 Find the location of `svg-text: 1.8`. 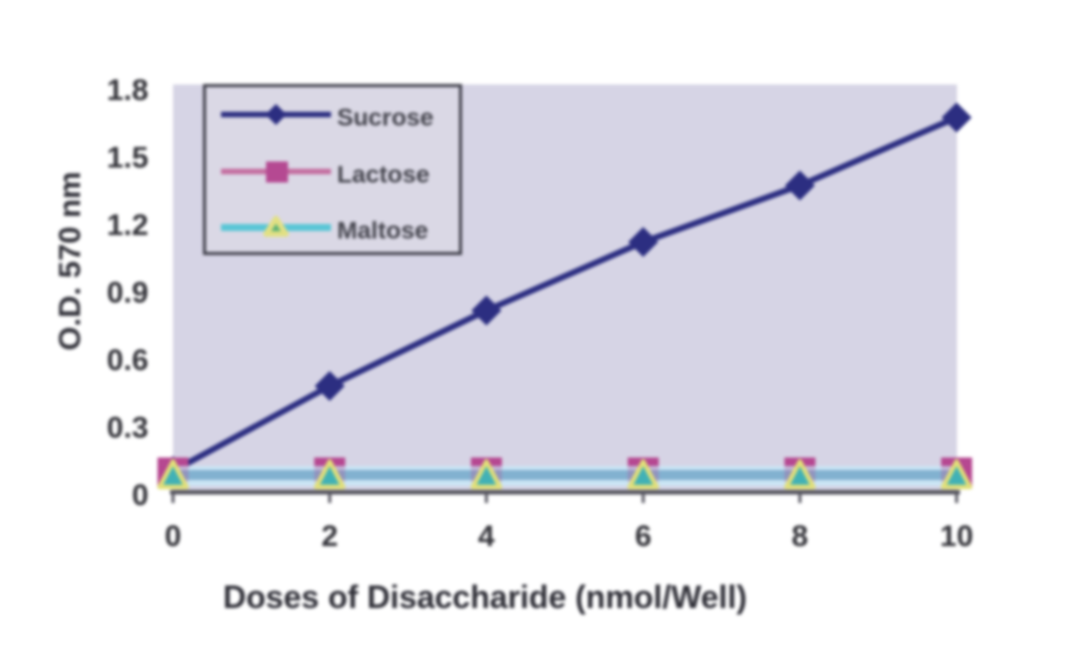

svg-text: 1.8 is located at coordinates (128, 90).